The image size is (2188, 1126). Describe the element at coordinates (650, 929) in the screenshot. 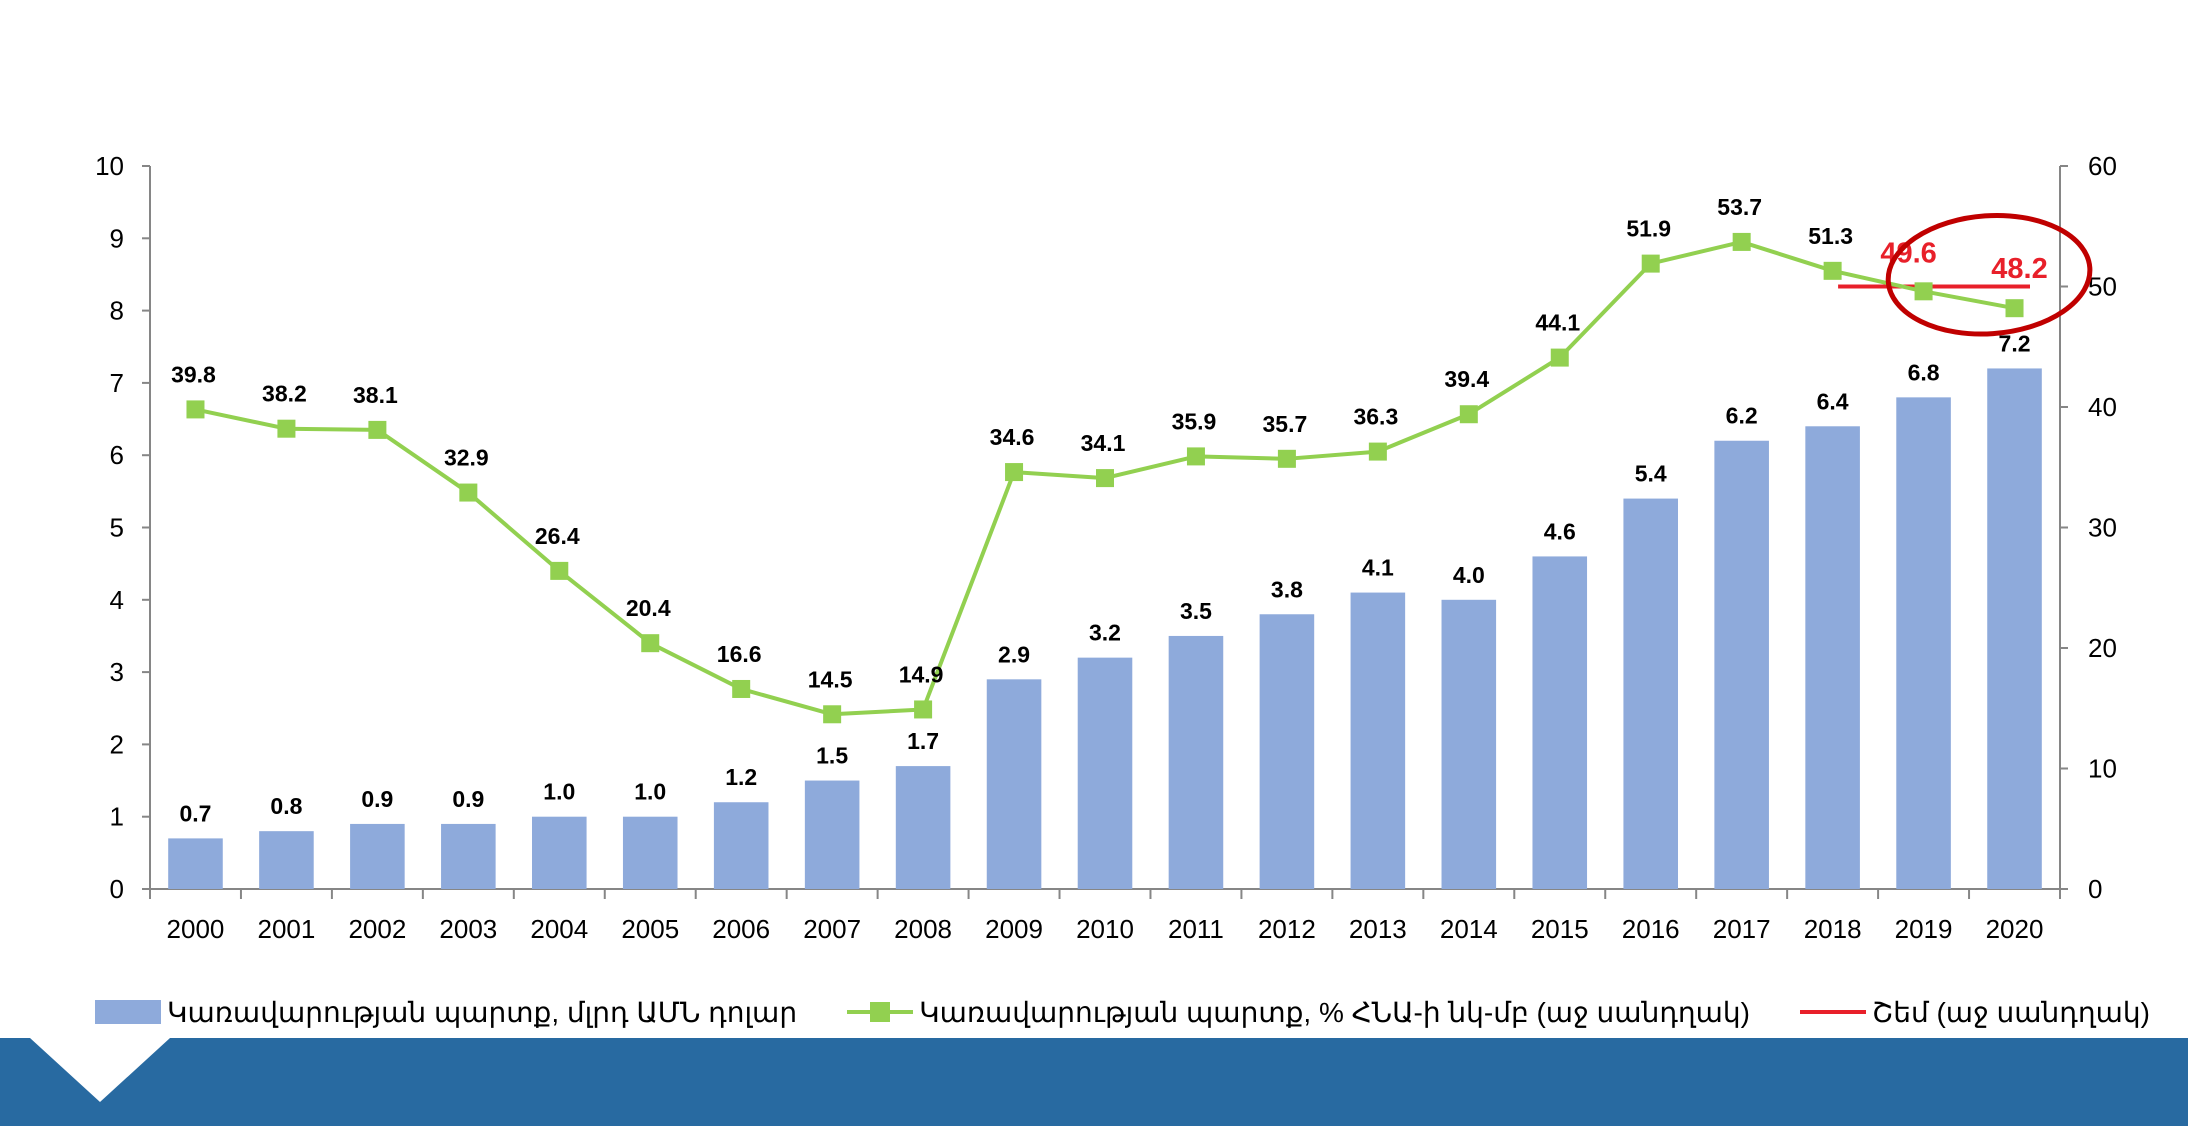

I see `x-tick-label: 2005` at that location.